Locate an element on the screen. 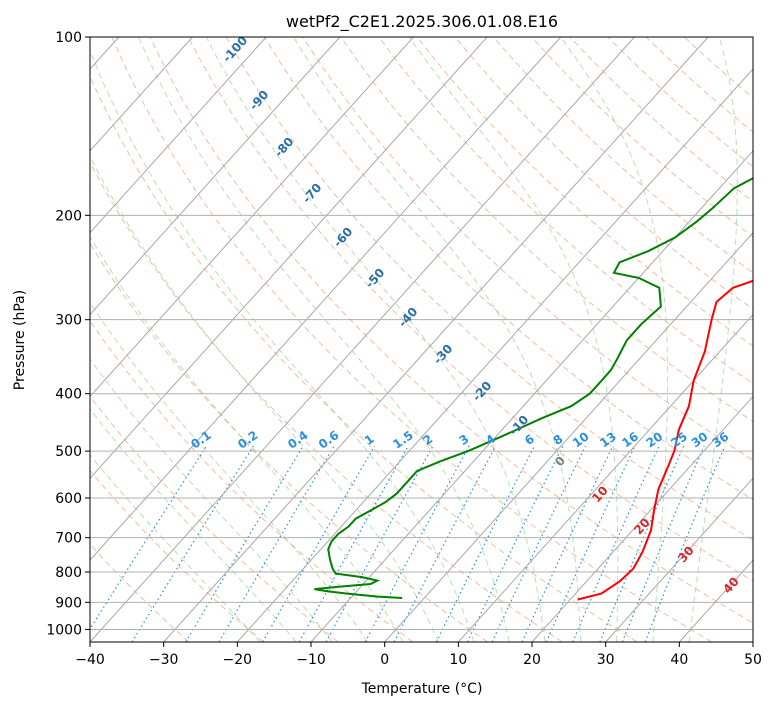 This screenshot has width=775, height=708. chart-title: wetPf2_C2E1.2025.306.01.08.E16 is located at coordinates (422, 22).